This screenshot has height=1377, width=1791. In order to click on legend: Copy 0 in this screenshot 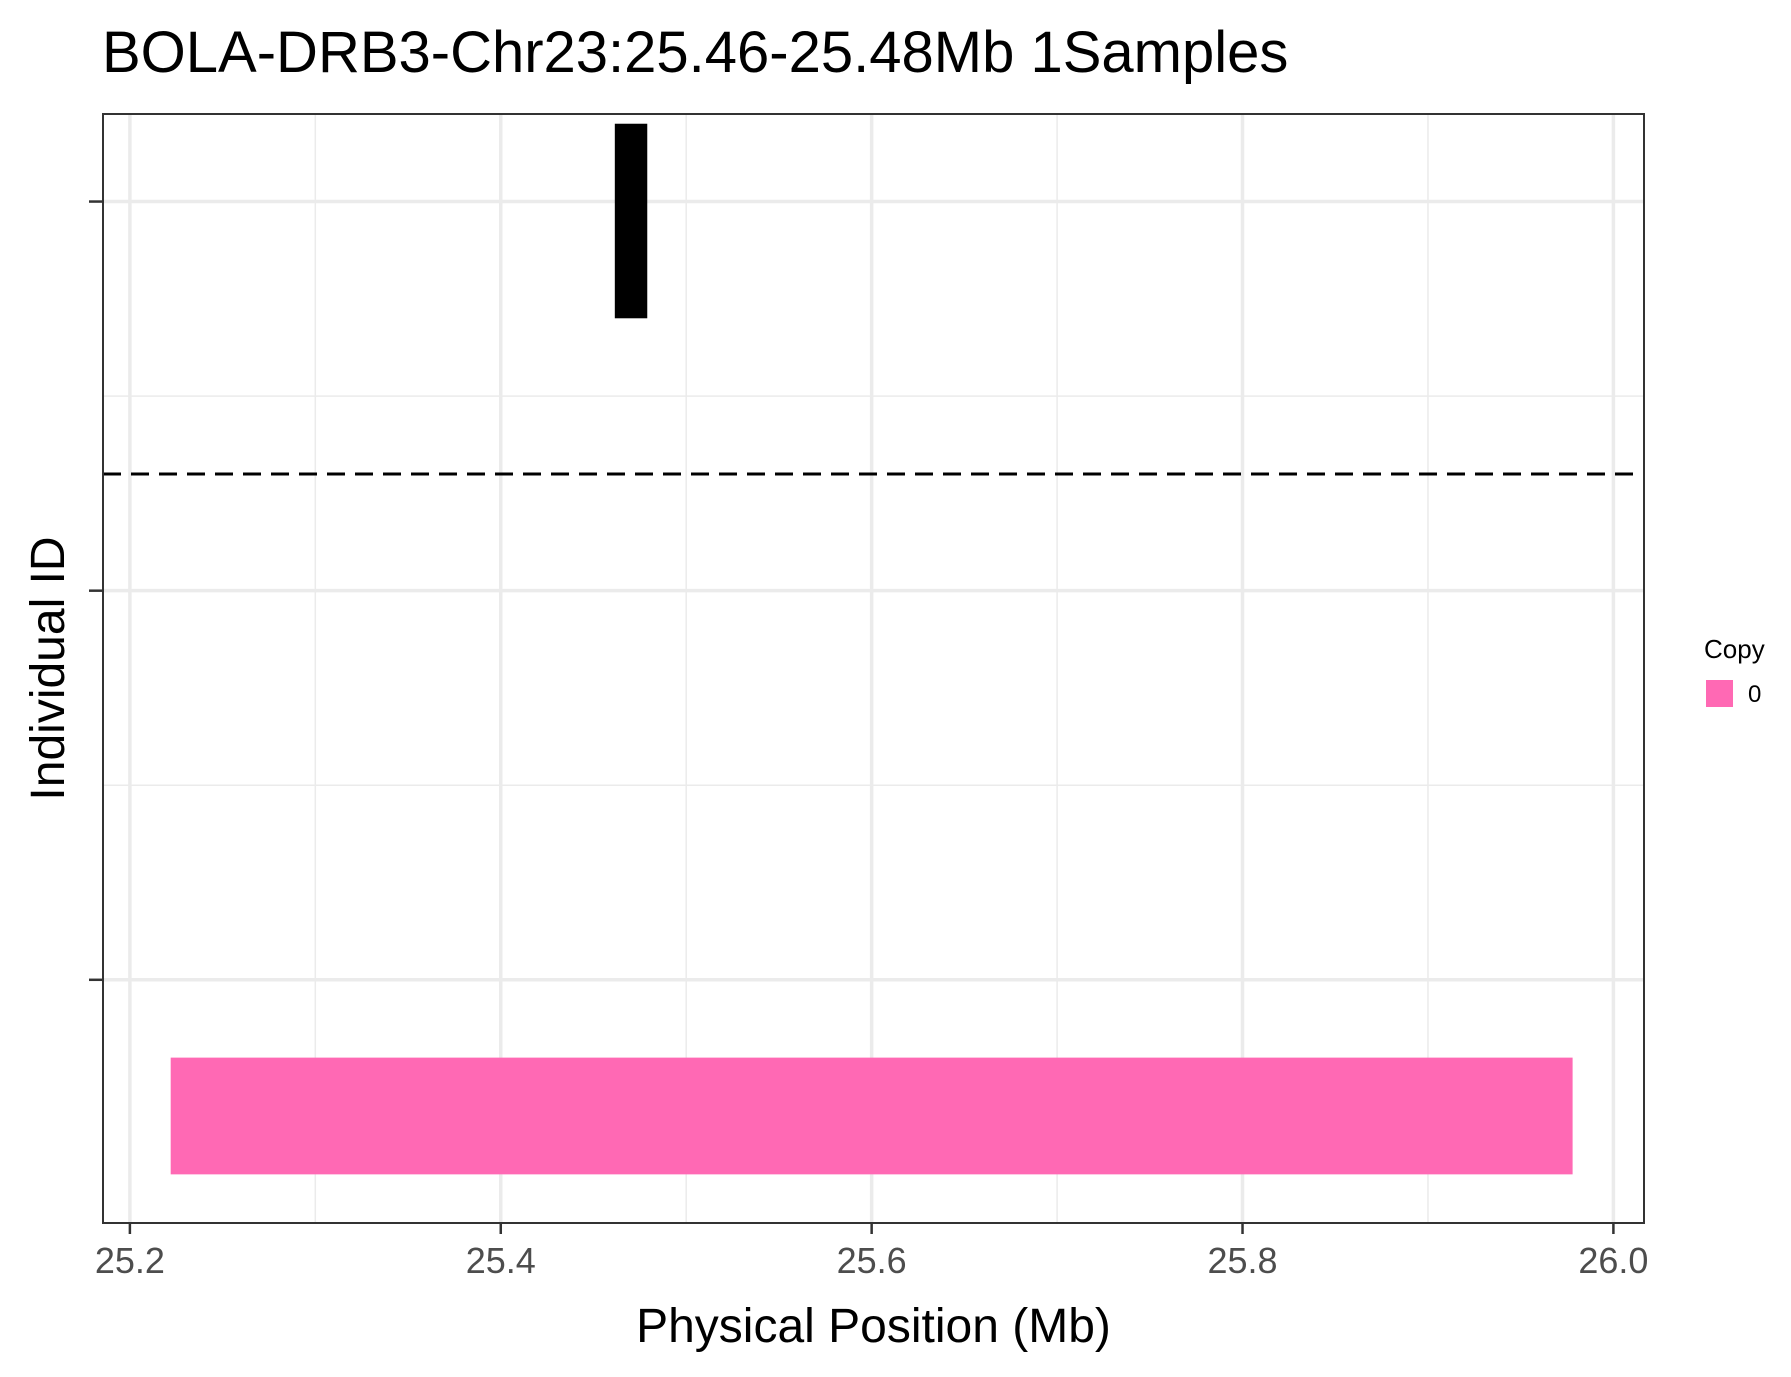, I will do `click(1734, 671)`.